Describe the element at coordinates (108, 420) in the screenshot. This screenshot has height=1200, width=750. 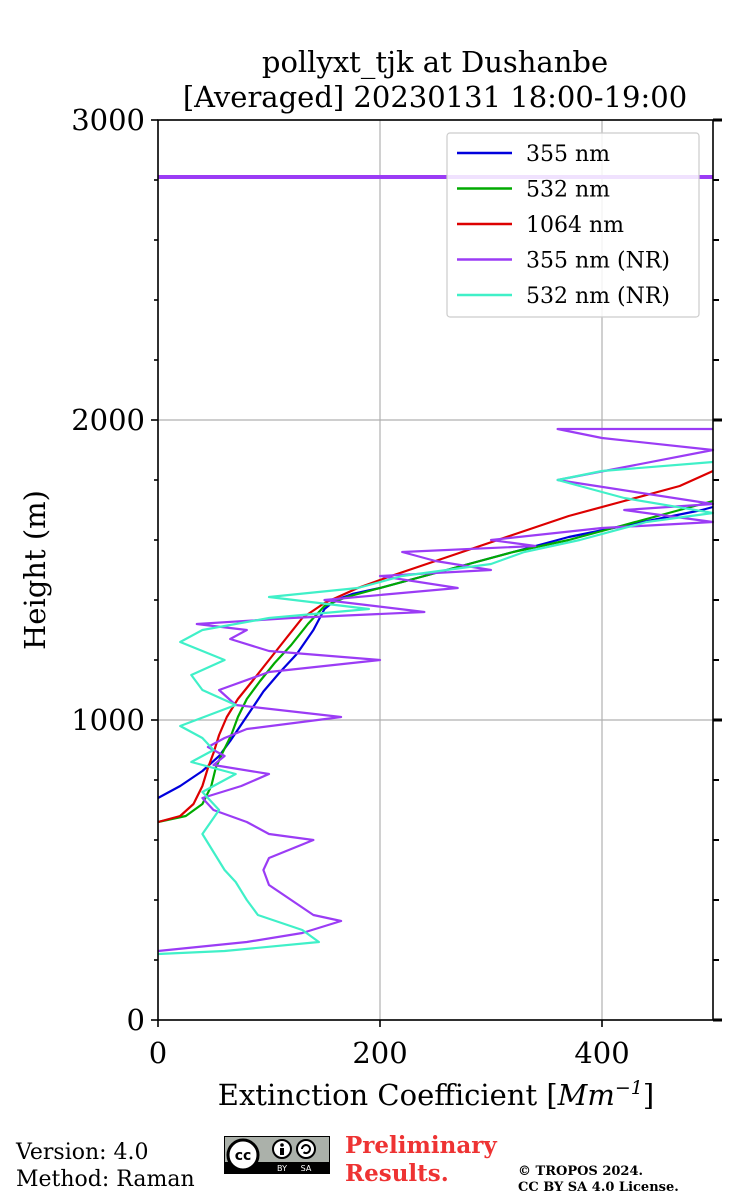
I see `y-tick-label: 2000` at that location.